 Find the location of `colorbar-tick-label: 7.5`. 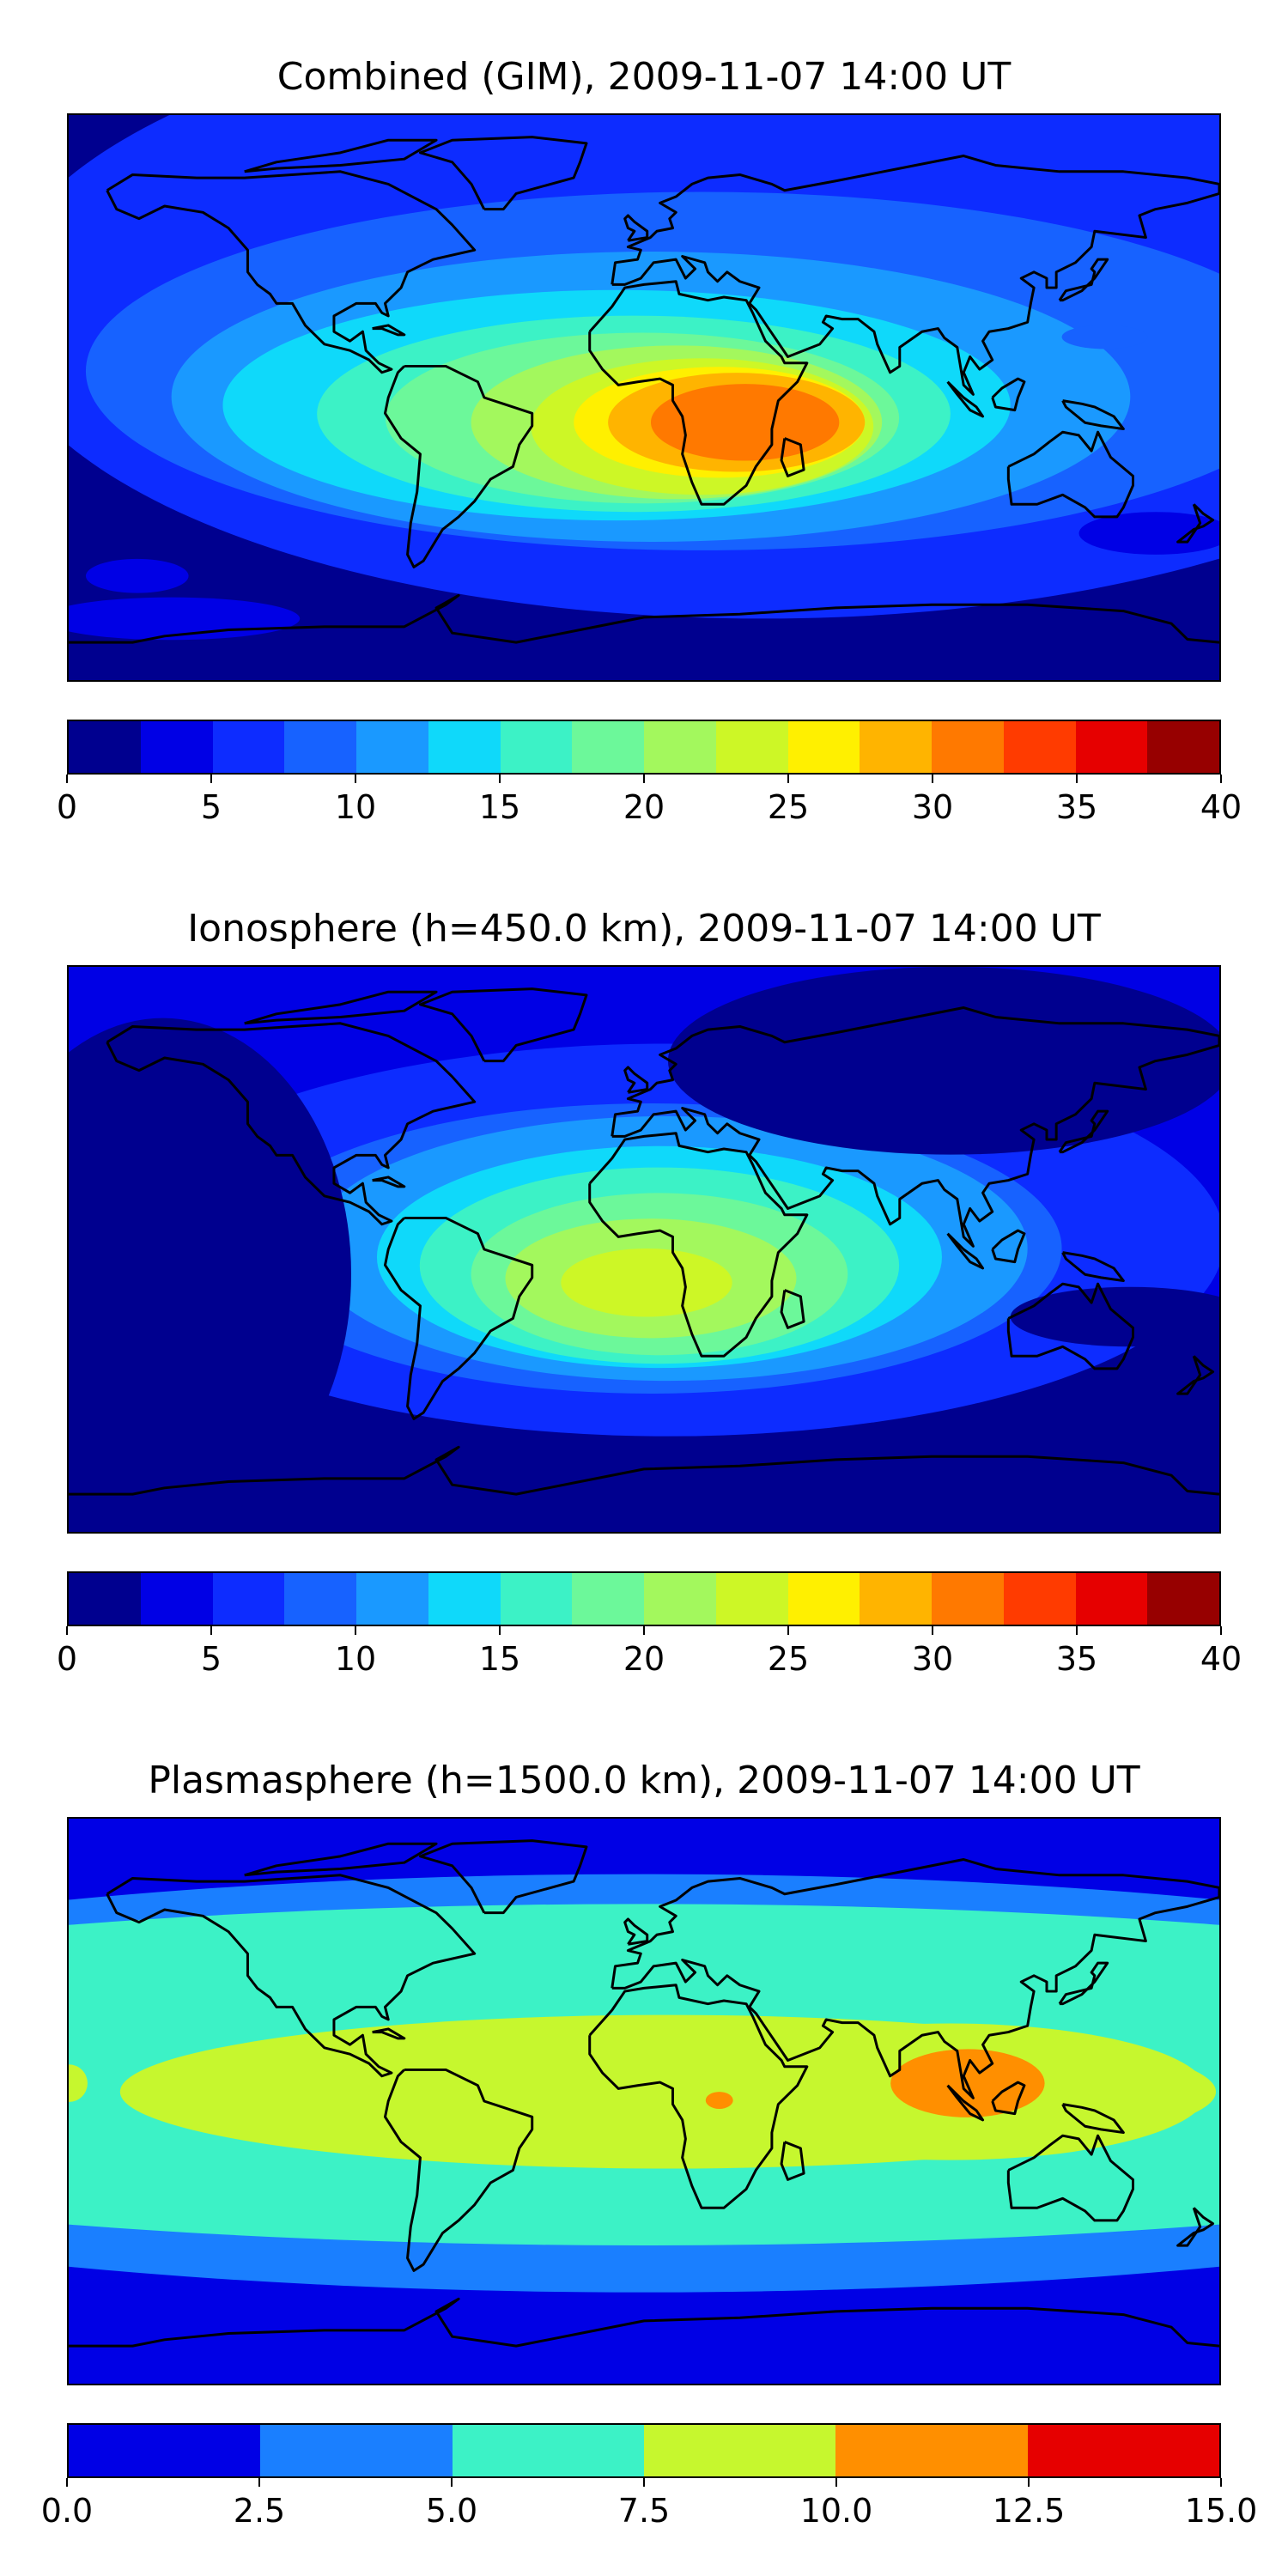

colorbar-tick-label: 7.5 is located at coordinates (644, 2511).